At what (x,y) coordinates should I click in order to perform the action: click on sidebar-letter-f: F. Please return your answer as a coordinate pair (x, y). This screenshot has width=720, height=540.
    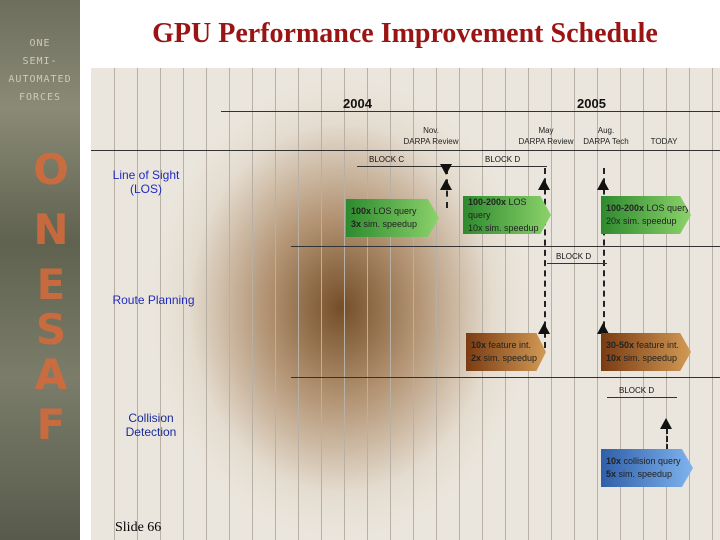
    Looking at the image, I should click on (51, 424).